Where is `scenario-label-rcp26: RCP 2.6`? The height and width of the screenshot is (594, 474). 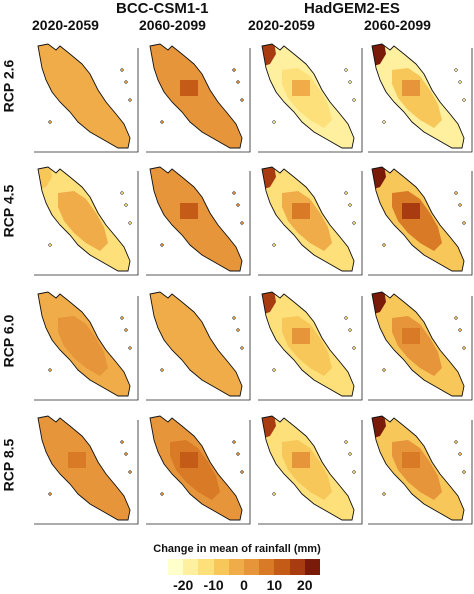 scenario-label-rcp26: RCP 2.6 is located at coordinates (8, 86).